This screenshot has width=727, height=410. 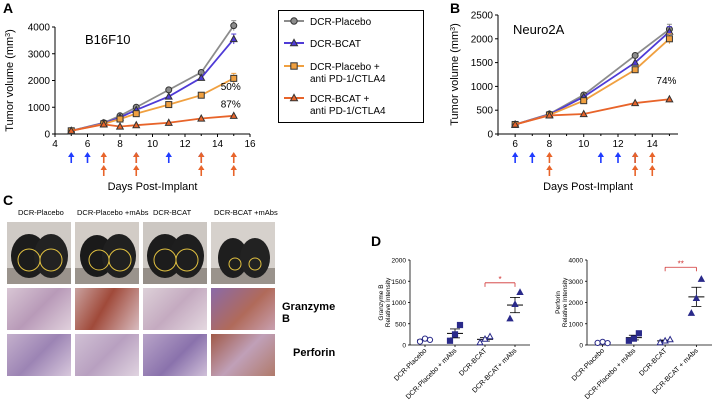 What do you see at coordinates (635, 157) in the screenshot?
I see `chart-b-arrow-orange-1-a` at bounding box center [635, 157].